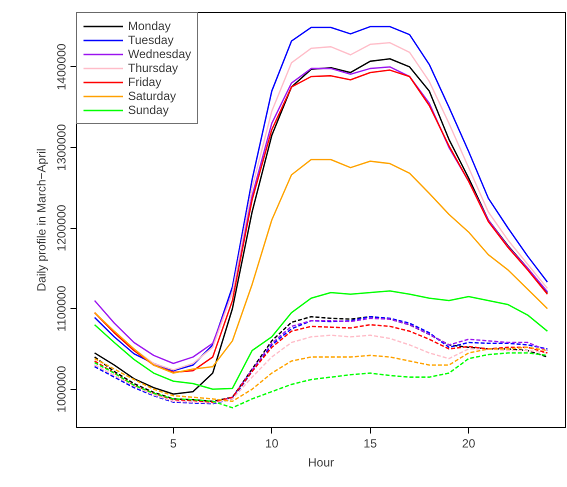  Describe the element at coordinates (61, 308) in the screenshot. I see `y-tick-label: 1100000` at that location.